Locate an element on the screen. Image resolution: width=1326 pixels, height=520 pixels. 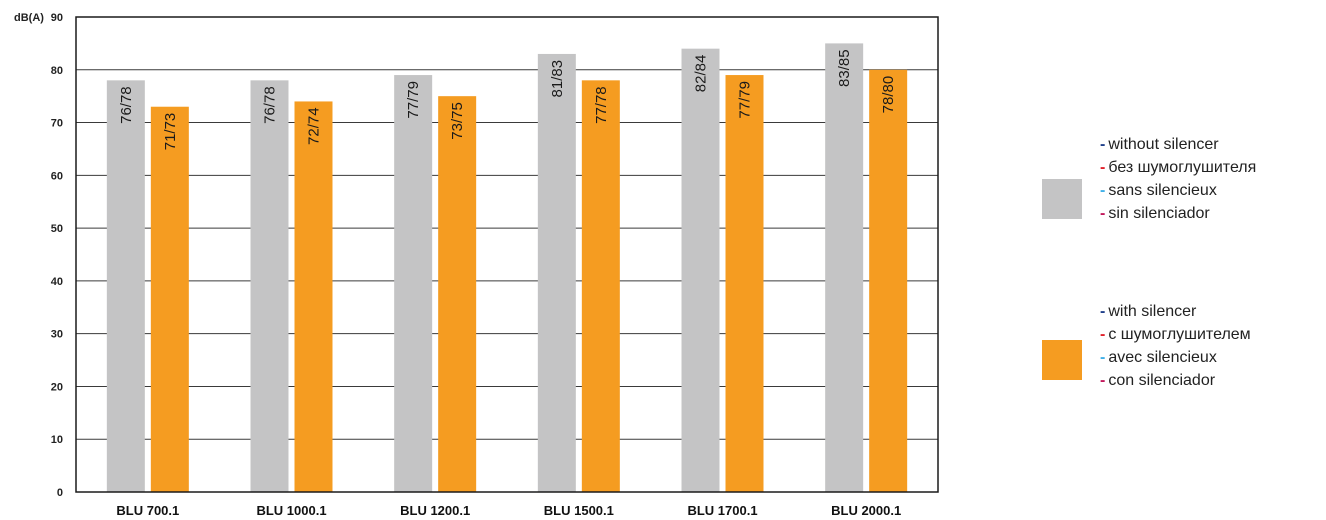
legend-label: sans silencieux is located at coordinates (1162, 190).